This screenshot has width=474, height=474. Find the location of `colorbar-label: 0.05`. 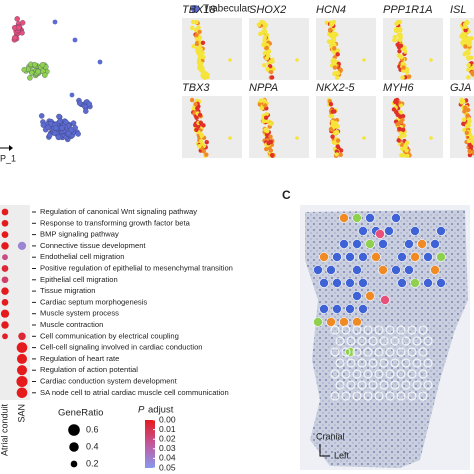

colorbar-label: 0.05 is located at coordinates (167, 467).